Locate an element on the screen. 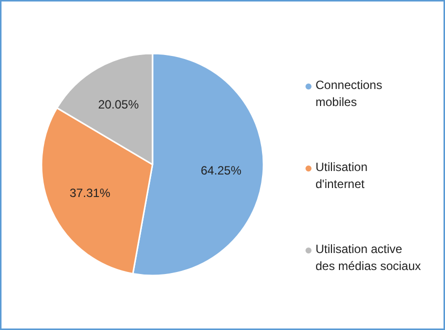 Image resolution: width=445 pixels, height=330 pixels. data-label: 64.25% is located at coordinates (221, 171).